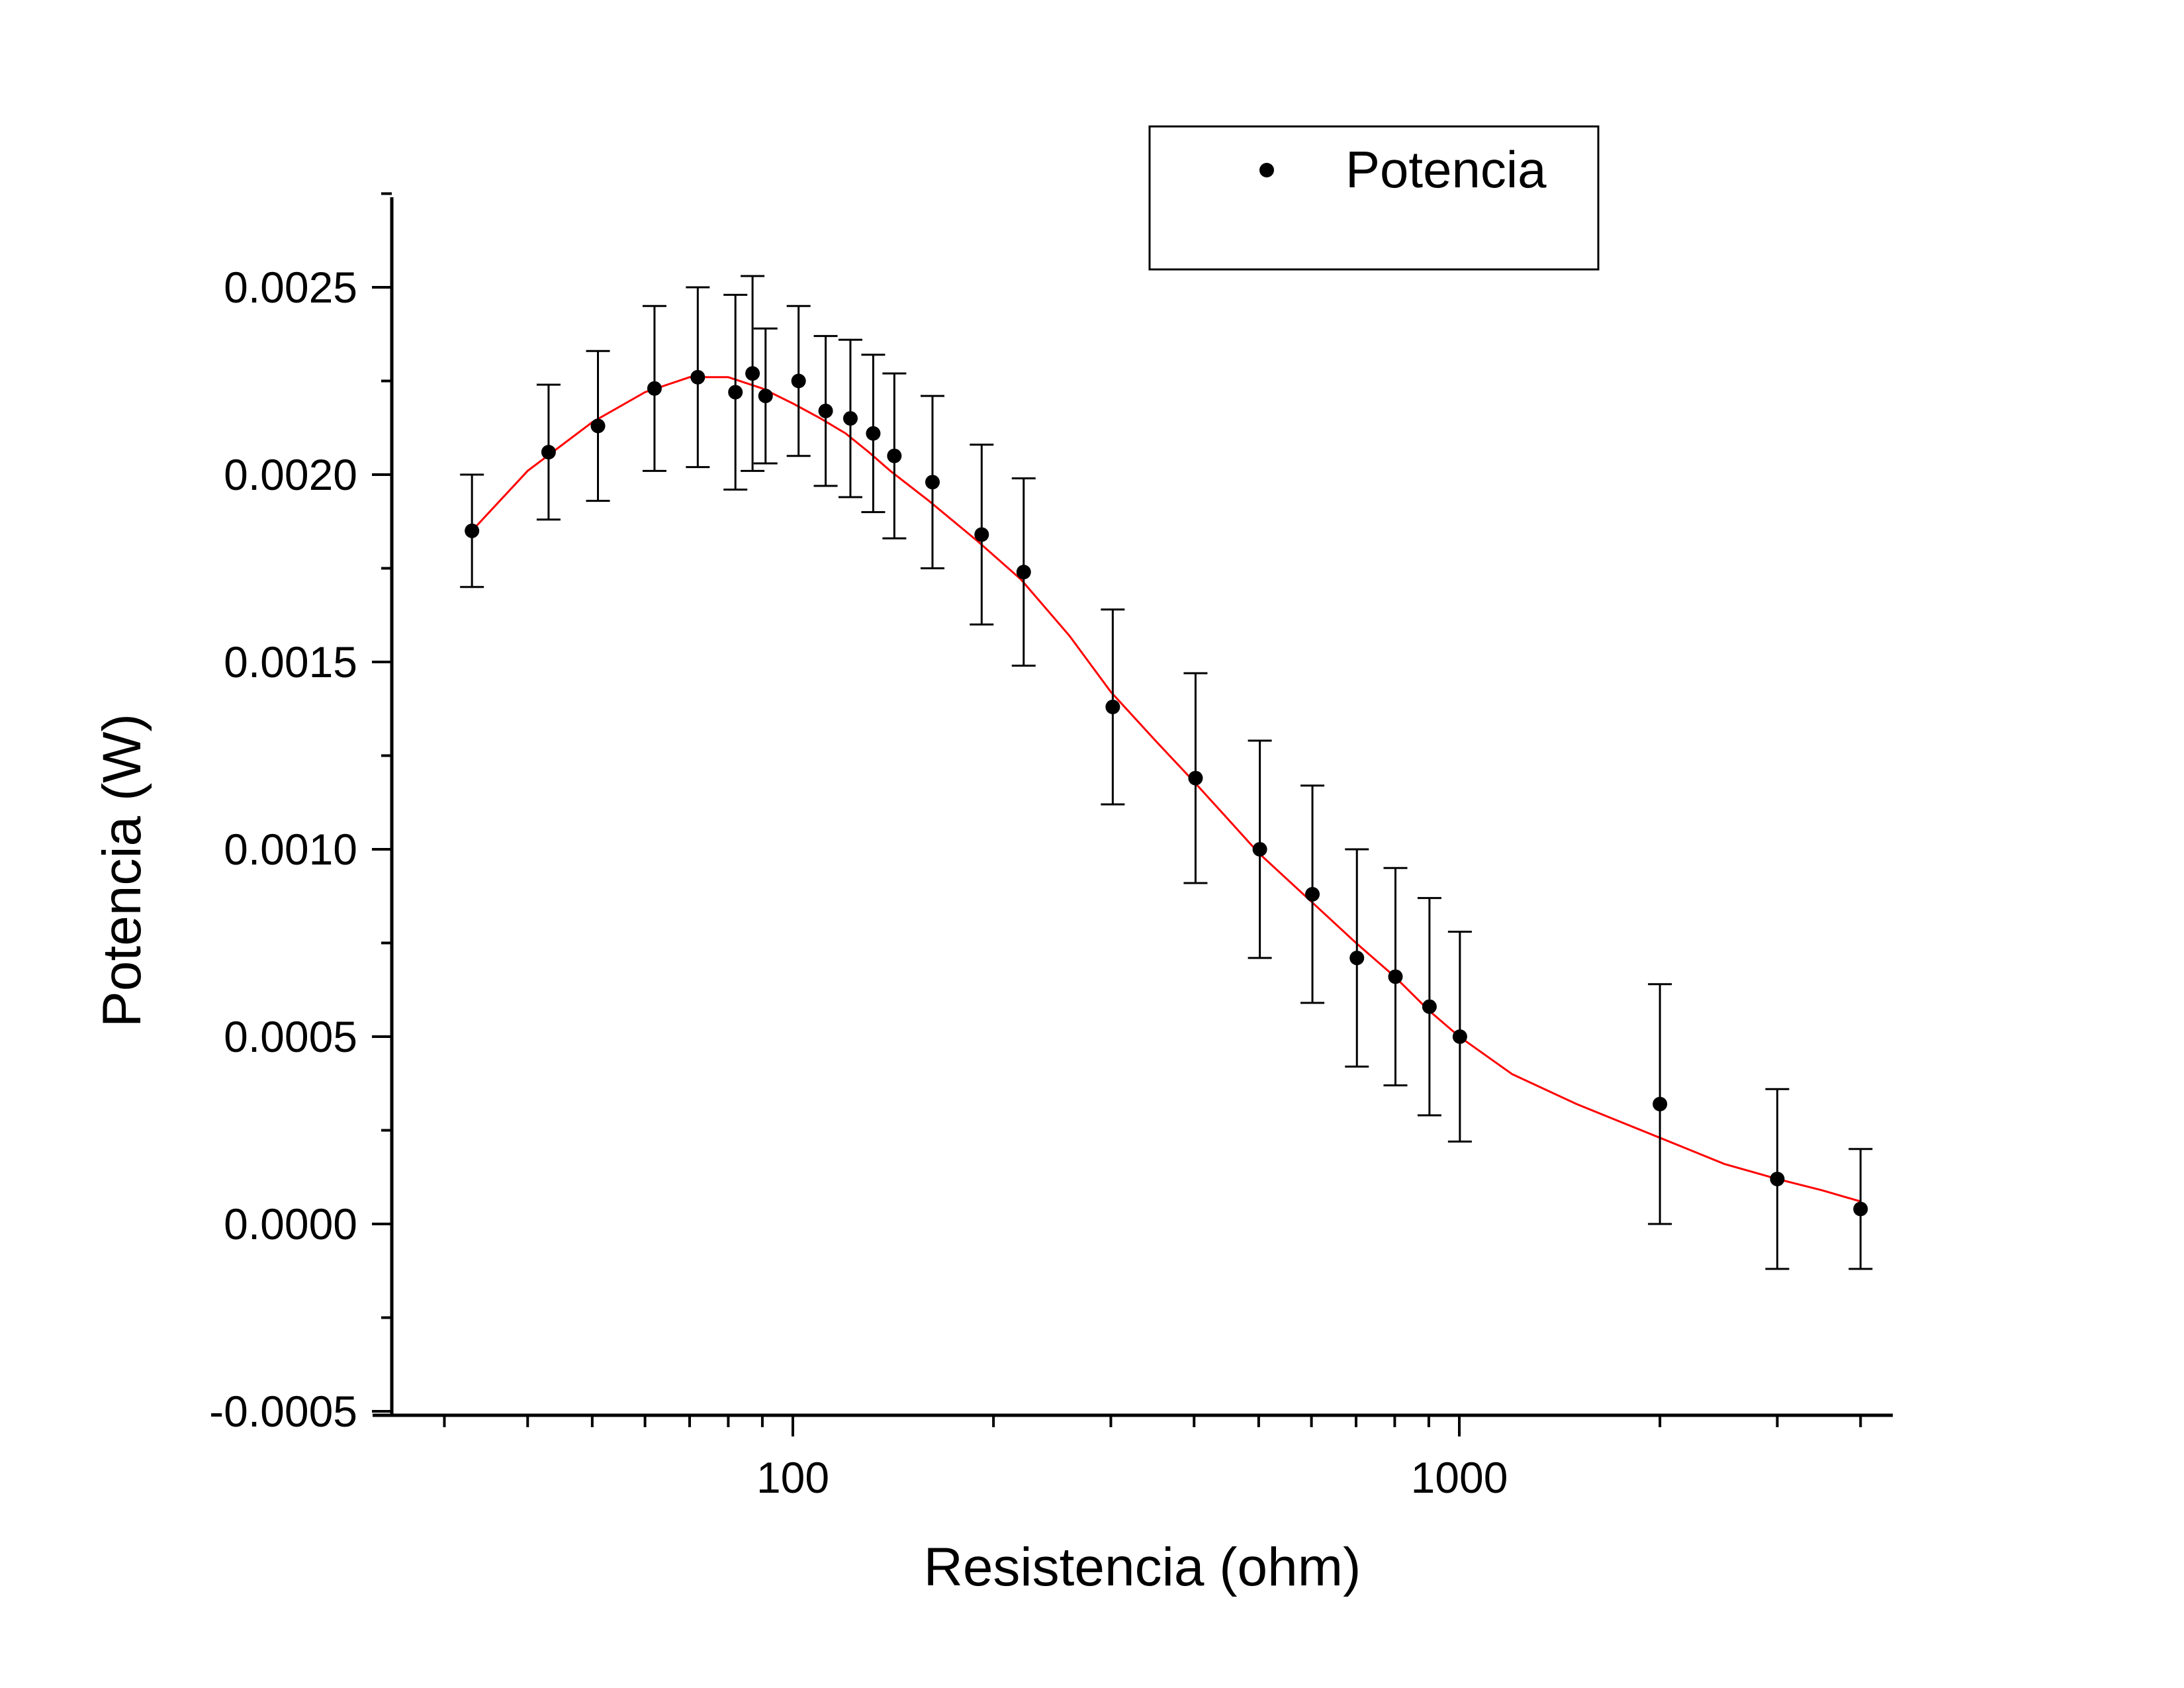 The height and width of the screenshot is (1688, 2184). Describe the element at coordinates (1446, 169) in the screenshot. I see `legend-label-potencia: Potencia` at that location.